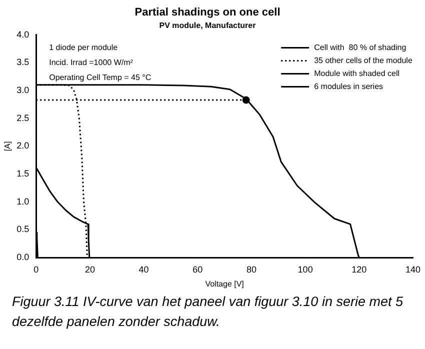 The height and width of the screenshot is (349, 425). I want to click on x-tick-label: 80, so click(251, 269).